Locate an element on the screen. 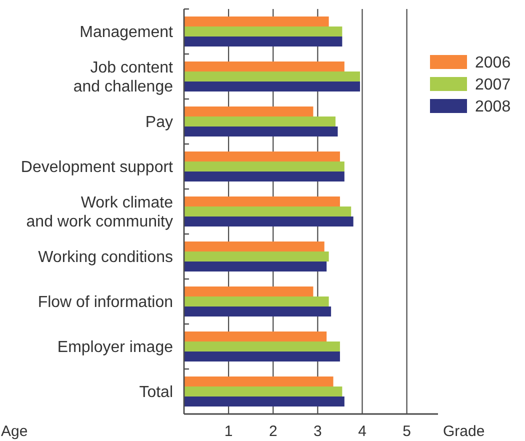 The width and height of the screenshot is (525, 441). x-tick-label: 5 is located at coordinates (406, 431).